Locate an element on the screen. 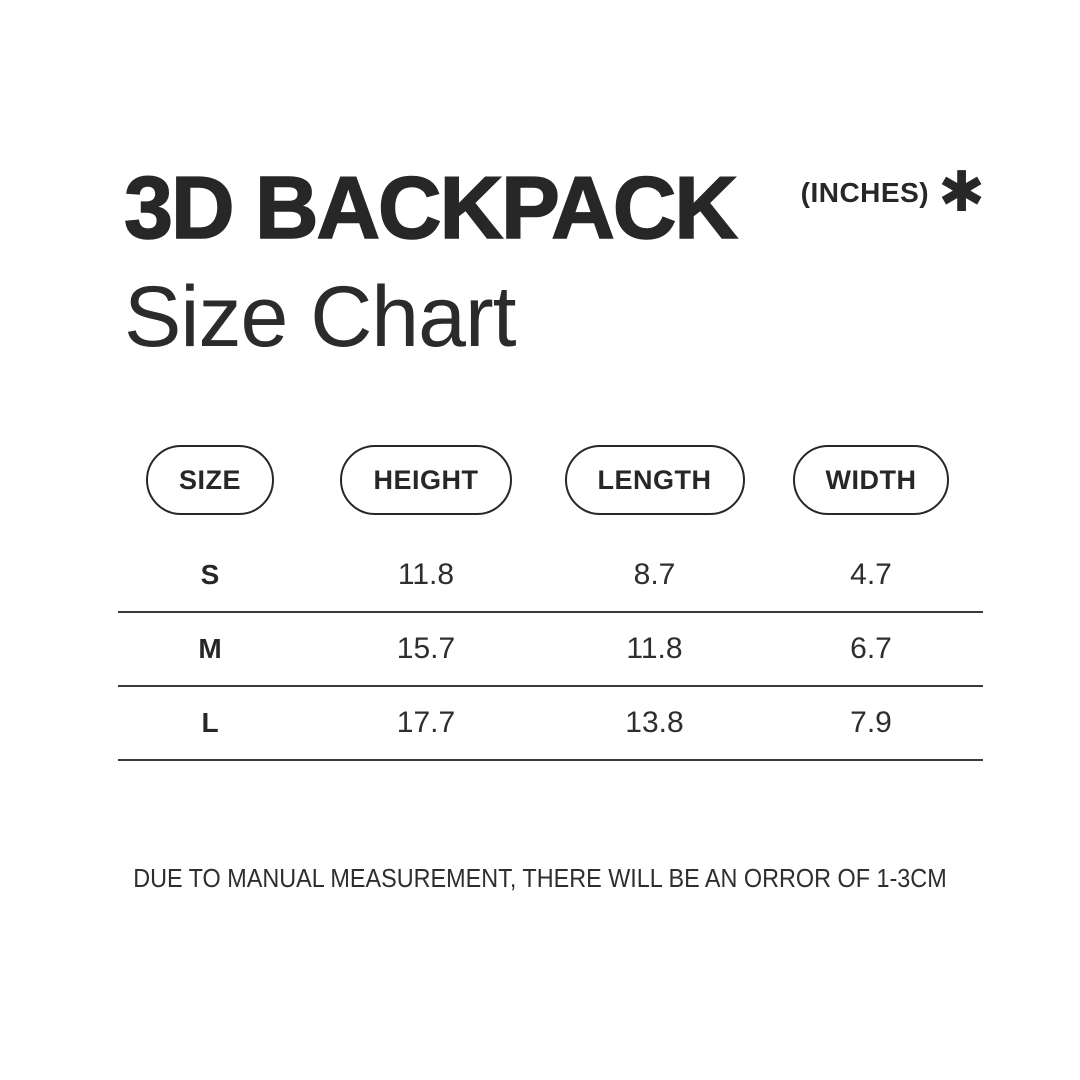  cell-length: 11.8 is located at coordinates (654, 648).